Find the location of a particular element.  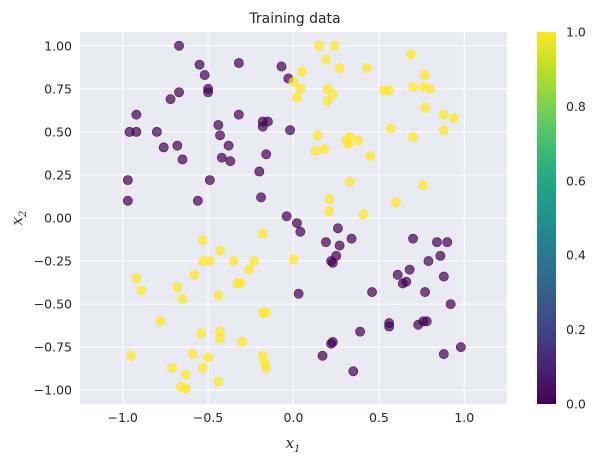

x-tick-label: −1.0 is located at coordinates (123, 417).